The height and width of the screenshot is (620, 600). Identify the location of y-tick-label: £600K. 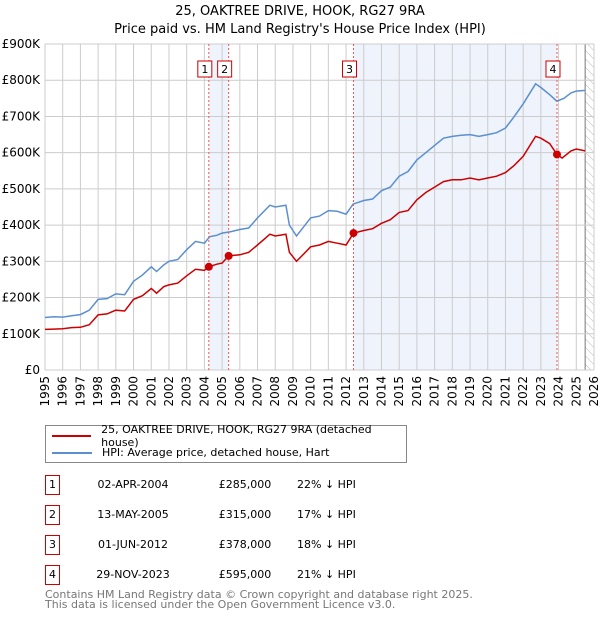
(22, 153).